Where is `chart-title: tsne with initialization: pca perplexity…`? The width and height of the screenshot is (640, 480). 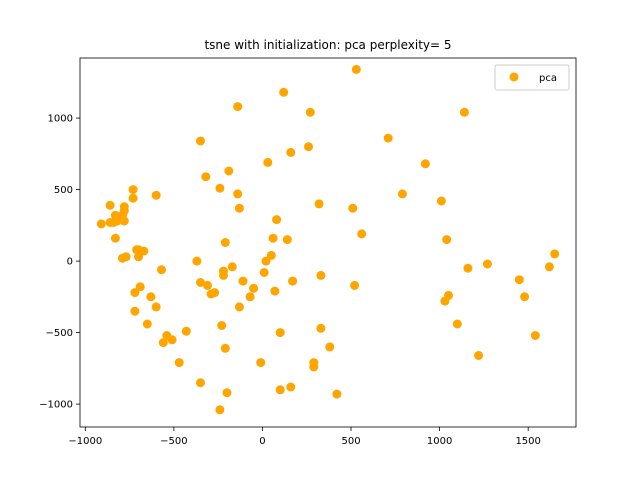
chart-title: tsne with initialization: pca perplexity… is located at coordinates (327, 45).